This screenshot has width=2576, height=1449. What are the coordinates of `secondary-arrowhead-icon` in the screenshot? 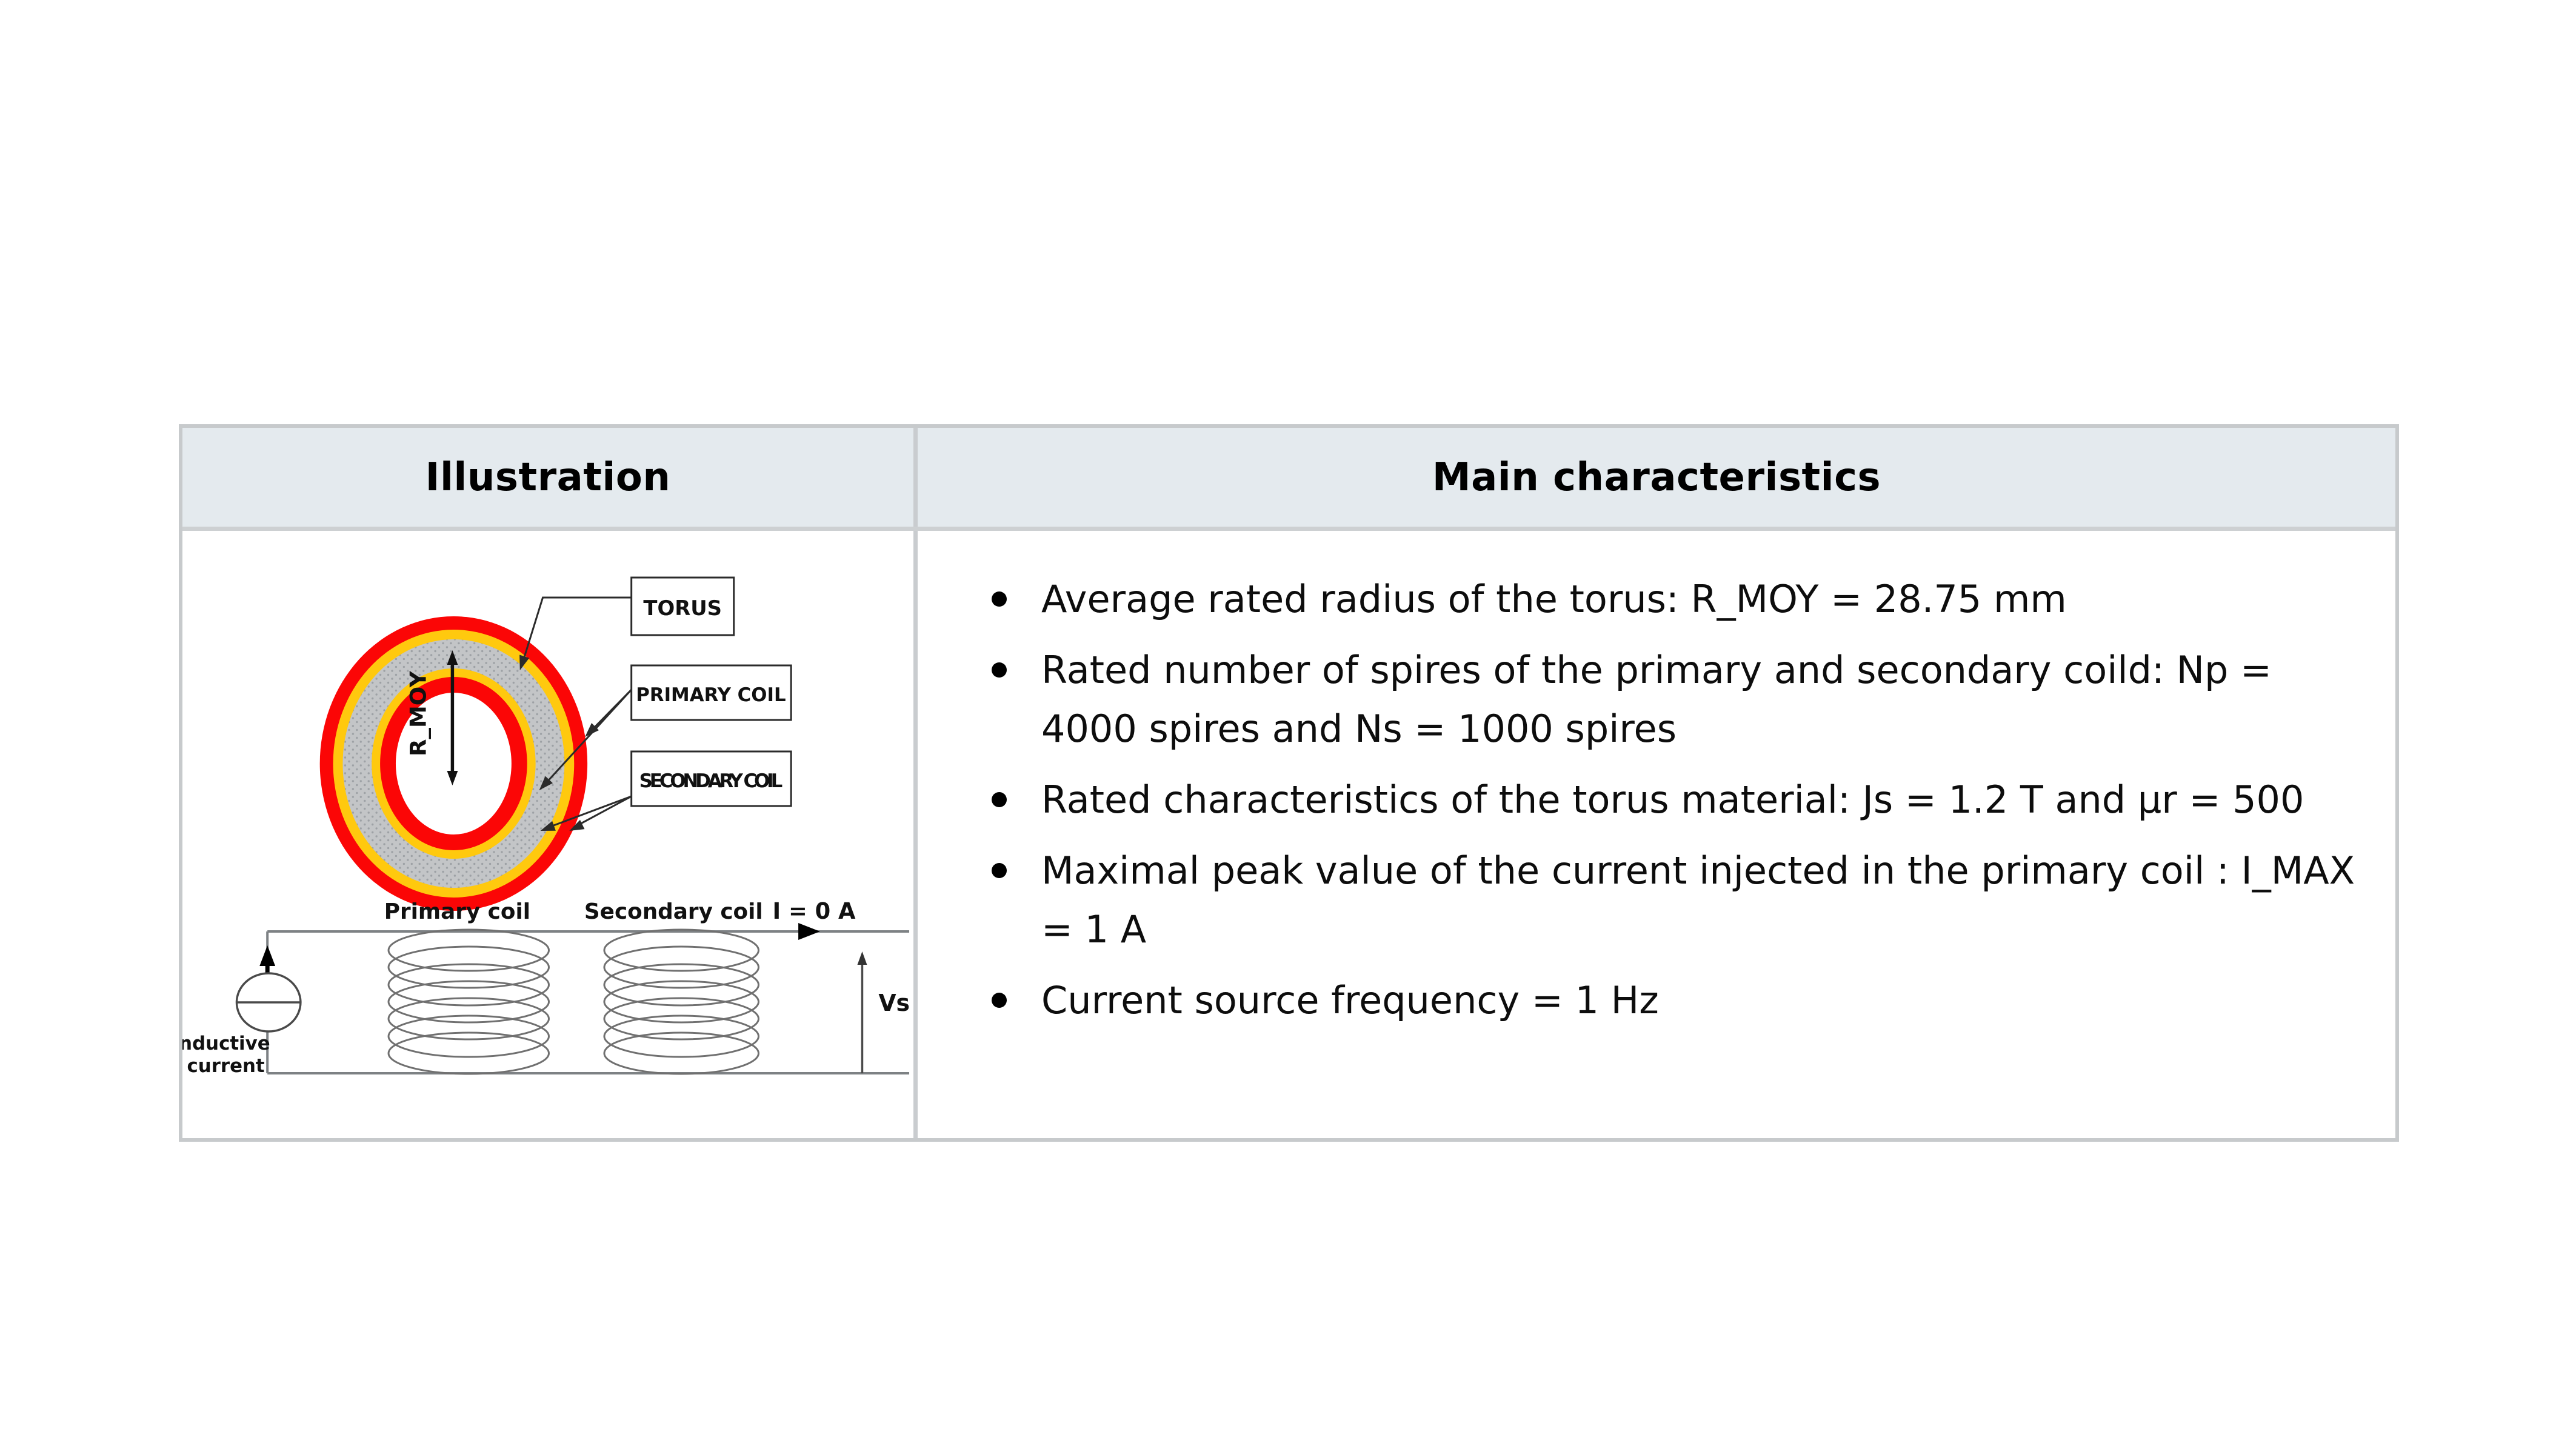 It's located at (548, 826).